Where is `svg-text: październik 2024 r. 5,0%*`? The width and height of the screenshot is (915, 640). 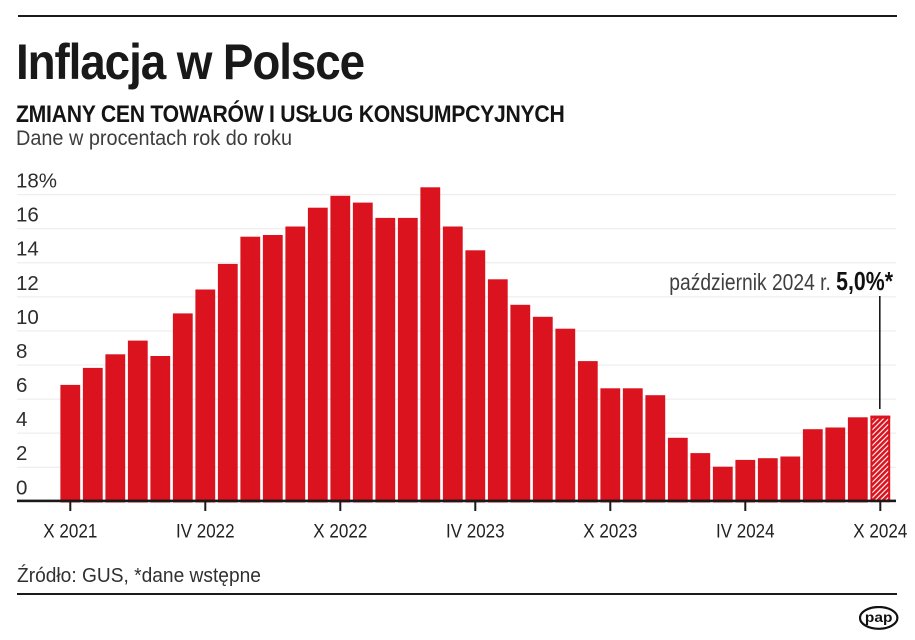 svg-text: październik 2024 r. 5,0%* is located at coordinates (781, 281).